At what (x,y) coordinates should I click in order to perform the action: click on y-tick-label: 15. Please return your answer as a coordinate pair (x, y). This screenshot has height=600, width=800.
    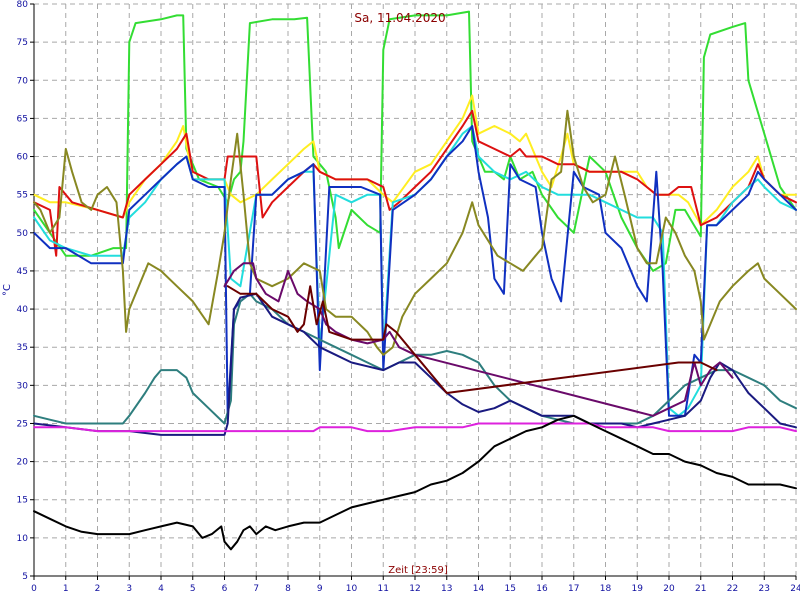
    Looking at the image, I should click on (22, 501).